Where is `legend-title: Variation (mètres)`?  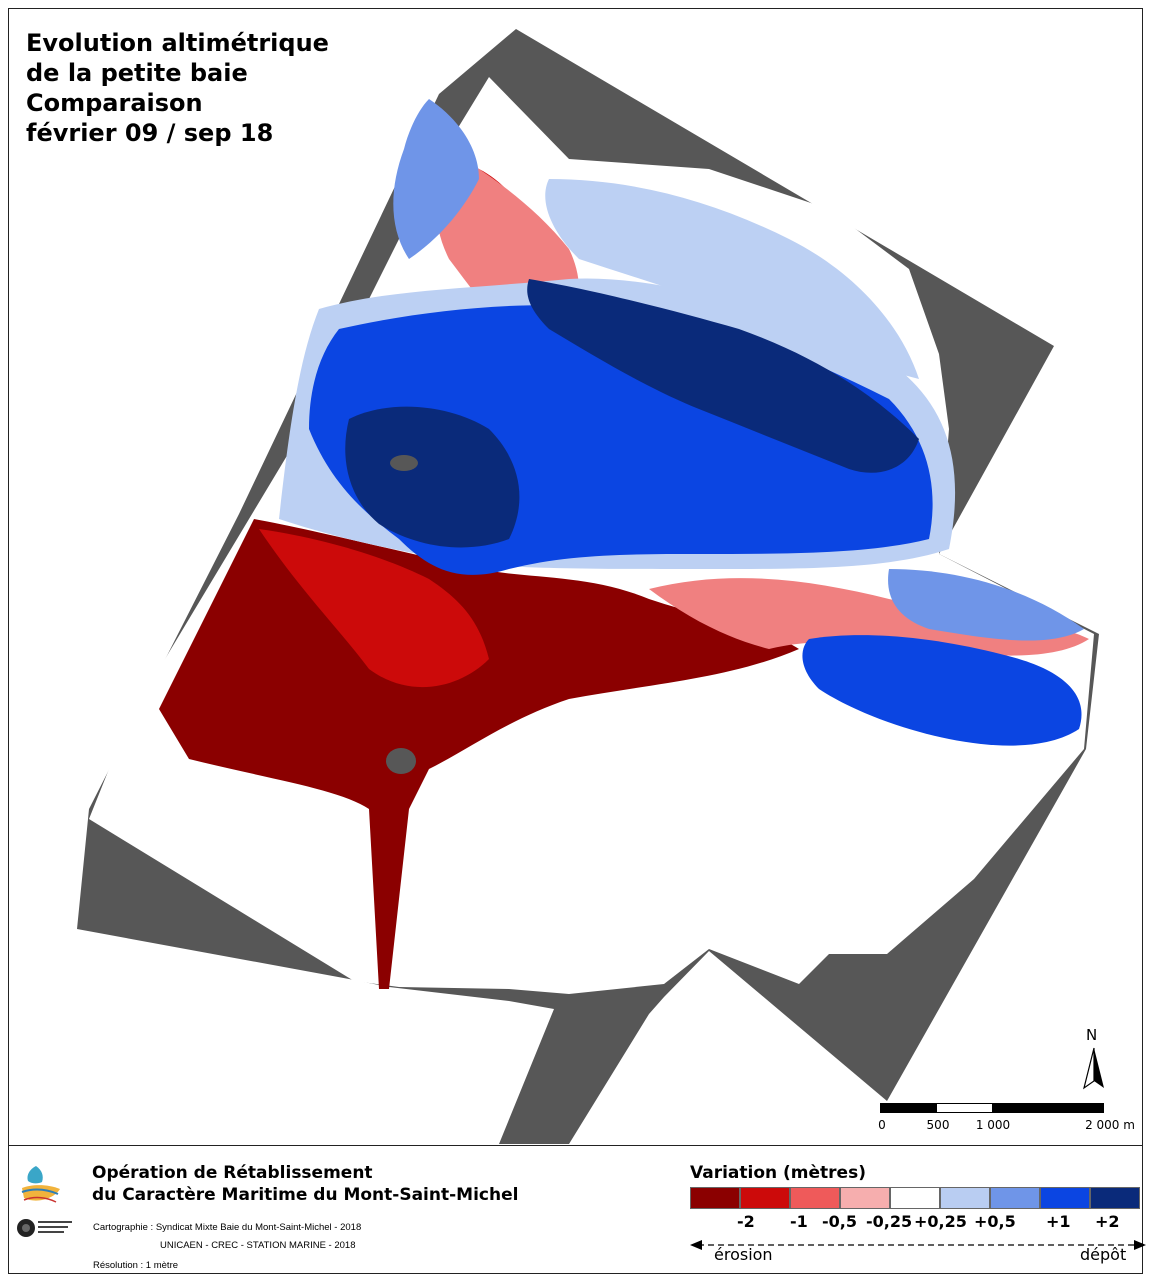 legend-title: Variation (mètres) is located at coordinates (778, 1173).